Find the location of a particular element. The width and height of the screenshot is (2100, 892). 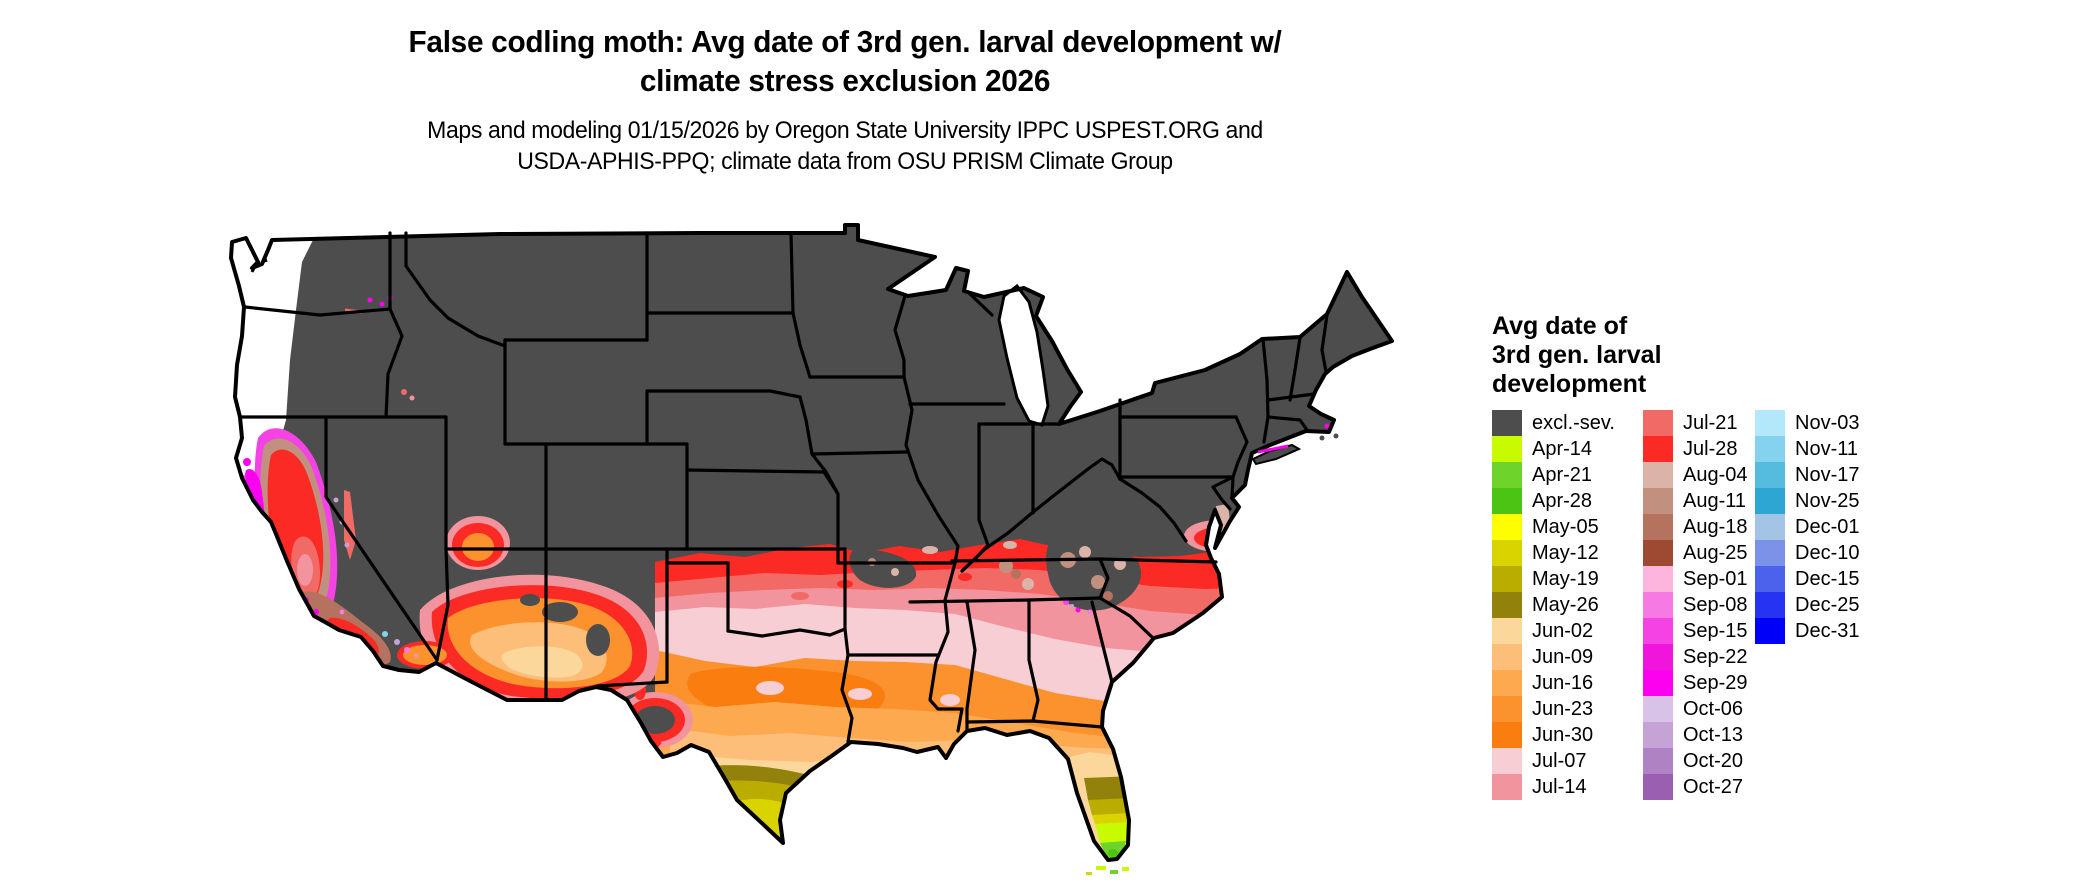

border-nh-me is located at coordinates (1324, 343).